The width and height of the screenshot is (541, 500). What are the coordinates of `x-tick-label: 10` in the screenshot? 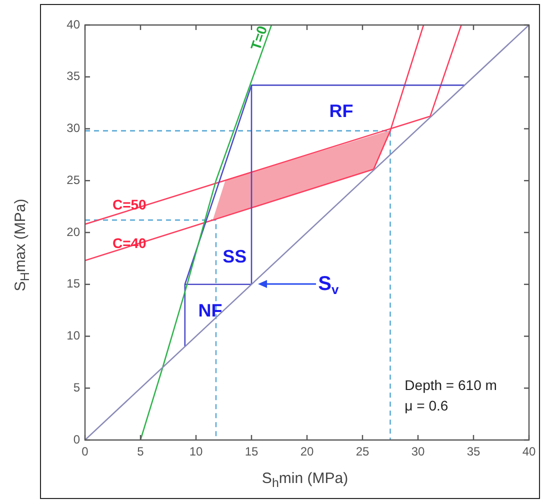 It's located at (196, 451).